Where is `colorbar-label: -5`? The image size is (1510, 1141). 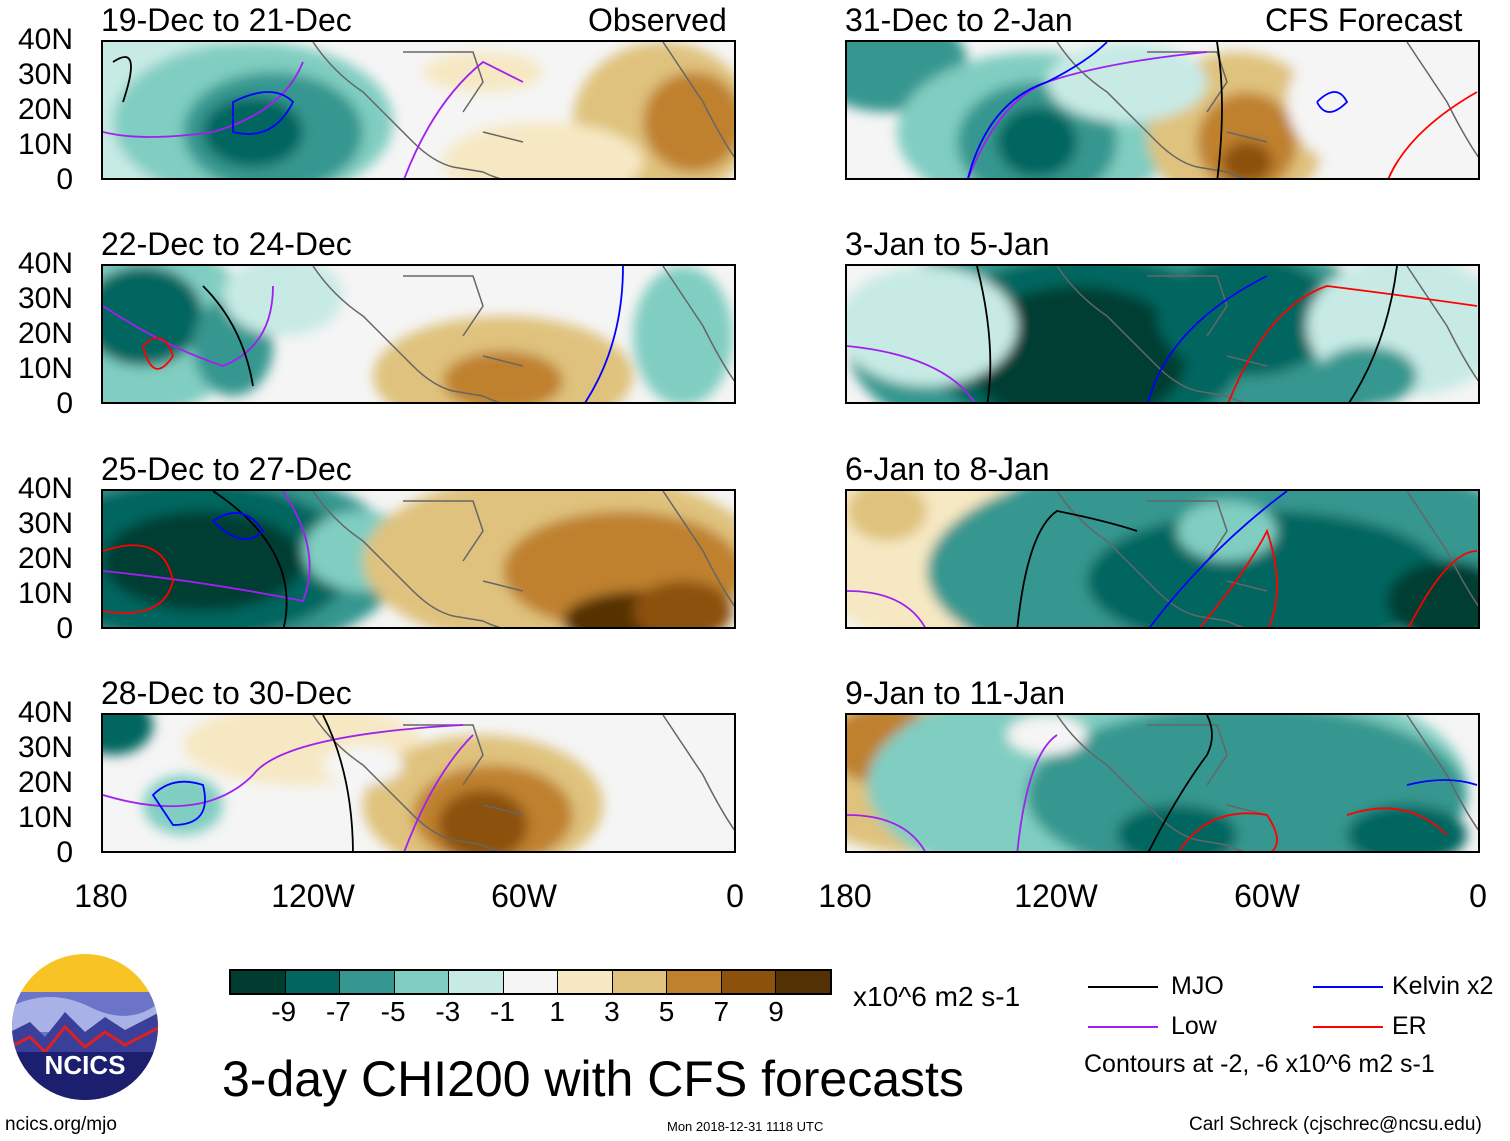 colorbar-label: -5 is located at coordinates (393, 1011).